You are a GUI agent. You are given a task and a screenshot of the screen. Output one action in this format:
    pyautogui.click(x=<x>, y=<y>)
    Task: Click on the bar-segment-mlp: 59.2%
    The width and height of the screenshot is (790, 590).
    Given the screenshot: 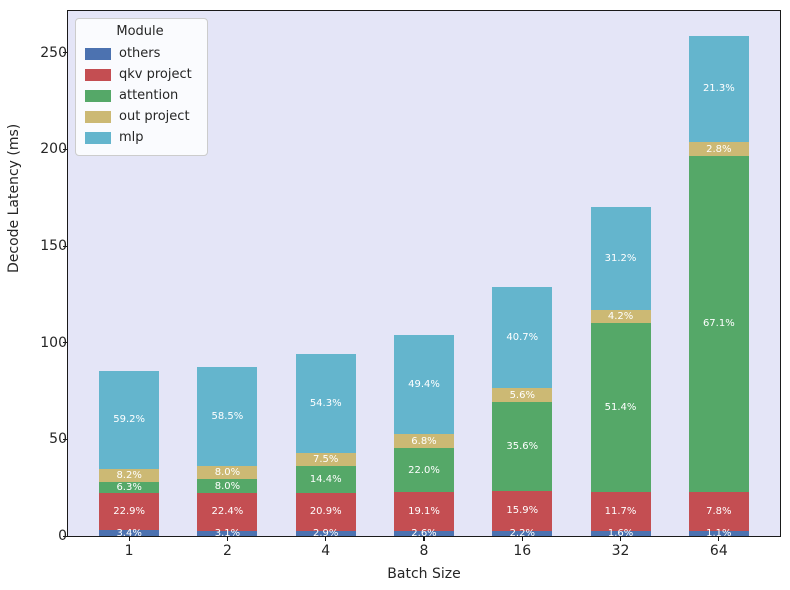 What is the action you would take?
    pyautogui.click(x=129, y=419)
    